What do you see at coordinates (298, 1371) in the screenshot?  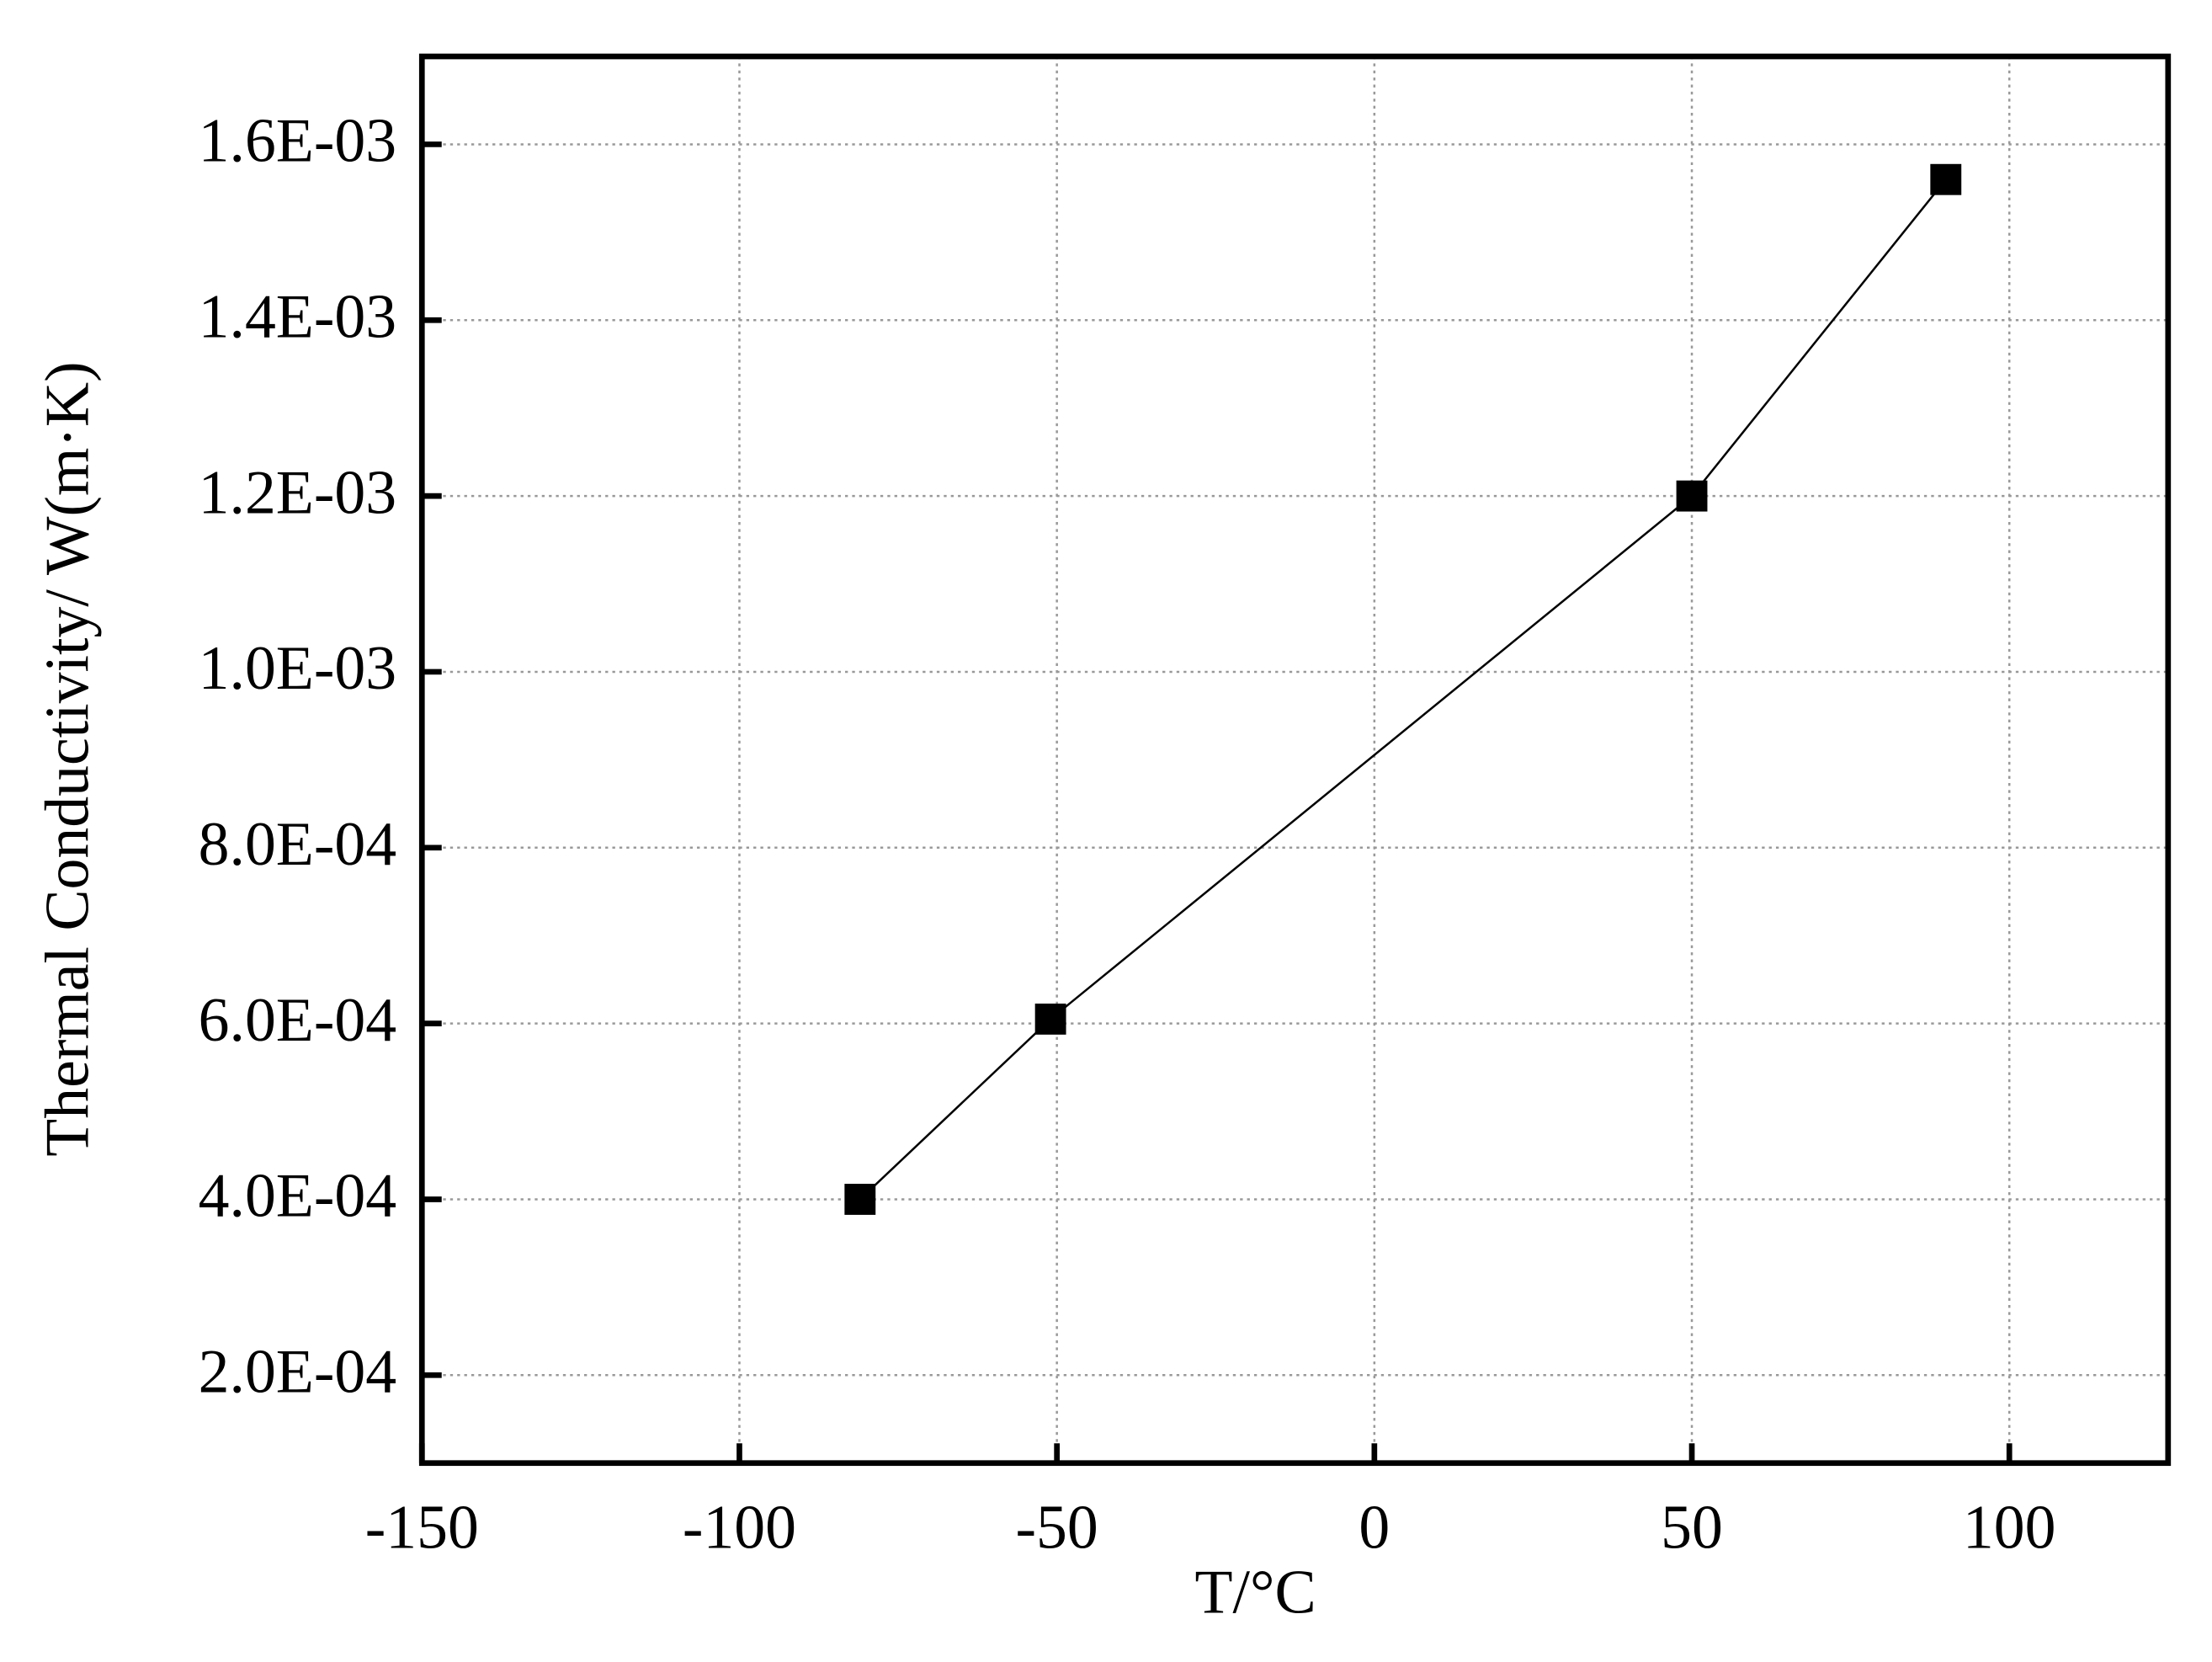 I see `y-tick-label: 2.0E-04` at bounding box center [298, 1371].